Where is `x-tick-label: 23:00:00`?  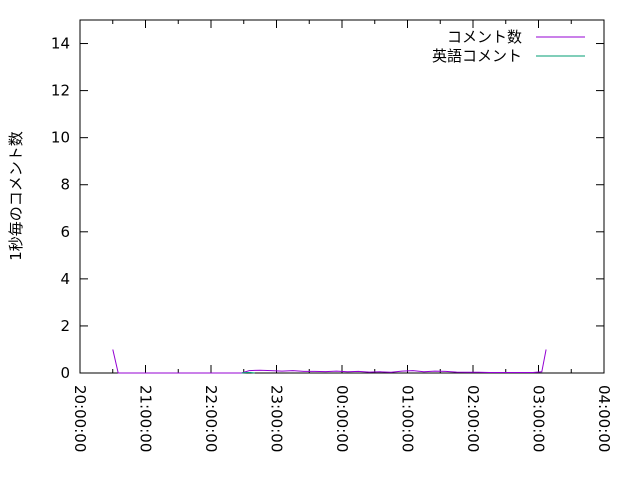 x-tick-label: 23:00:00 is located at coordinates (277, 418).